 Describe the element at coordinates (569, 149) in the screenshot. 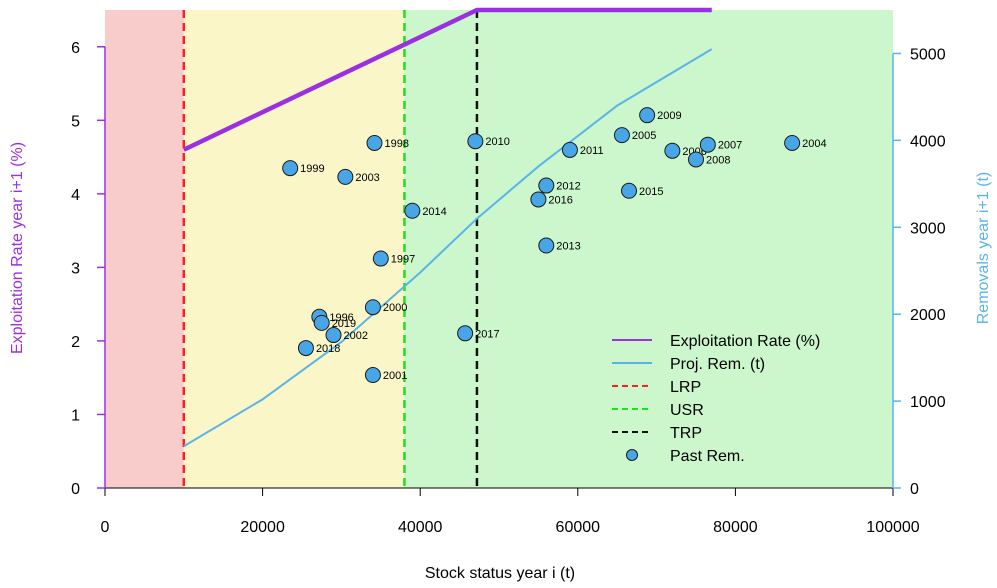

I see `point-2011` at that location.